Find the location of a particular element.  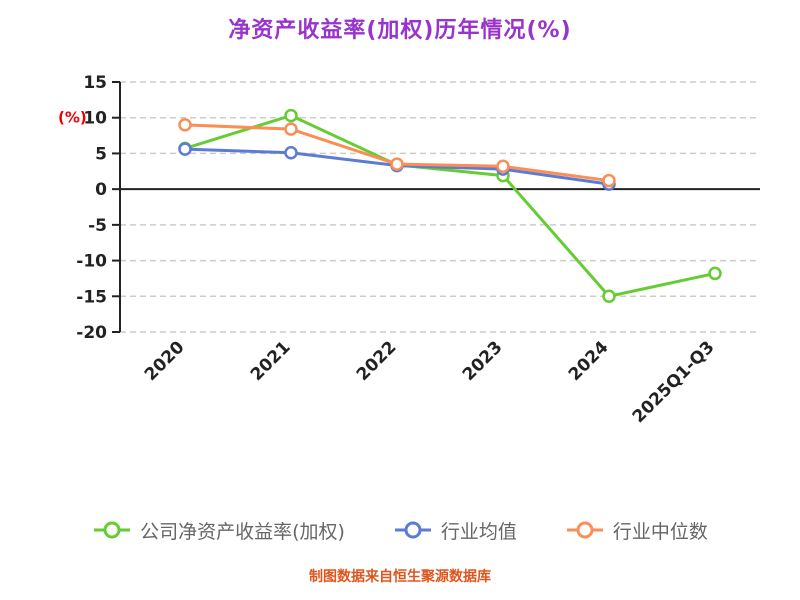

svg-text: 2024 is located at coordinates (589, 361).